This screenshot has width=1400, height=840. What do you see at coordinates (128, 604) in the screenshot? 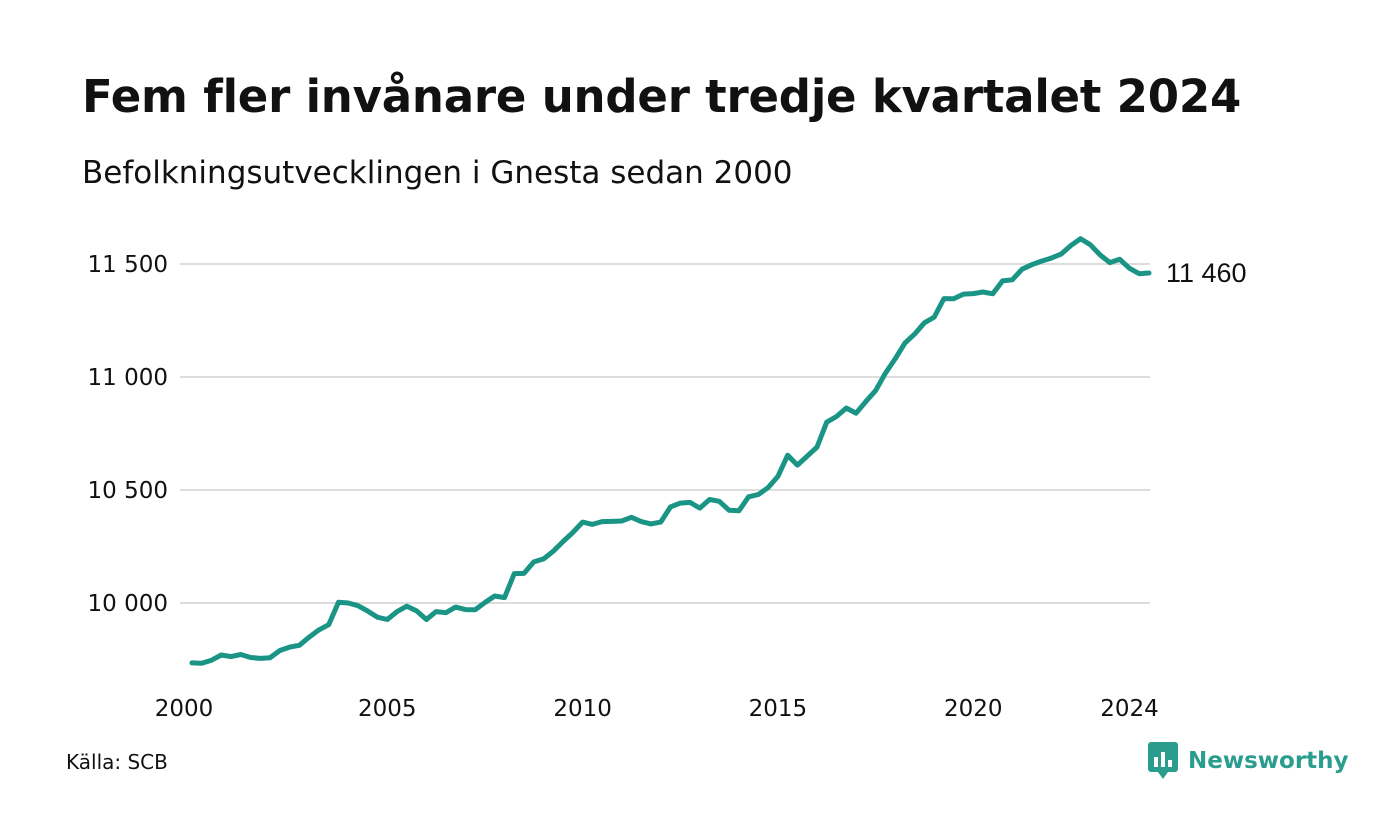
I see `y-tick-label: 10 000` at bounding box center [128, 604].